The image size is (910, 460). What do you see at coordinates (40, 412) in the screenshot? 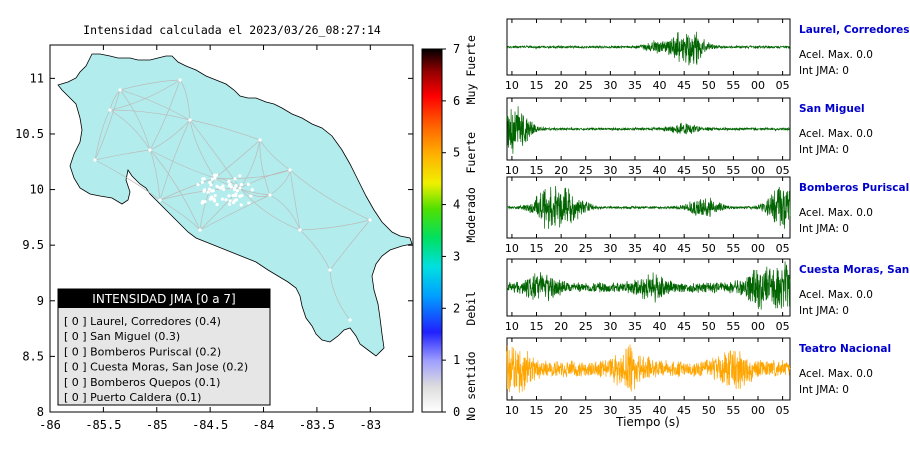
I see `map-y-tick-label: 8` at bounding box center [40, 412].